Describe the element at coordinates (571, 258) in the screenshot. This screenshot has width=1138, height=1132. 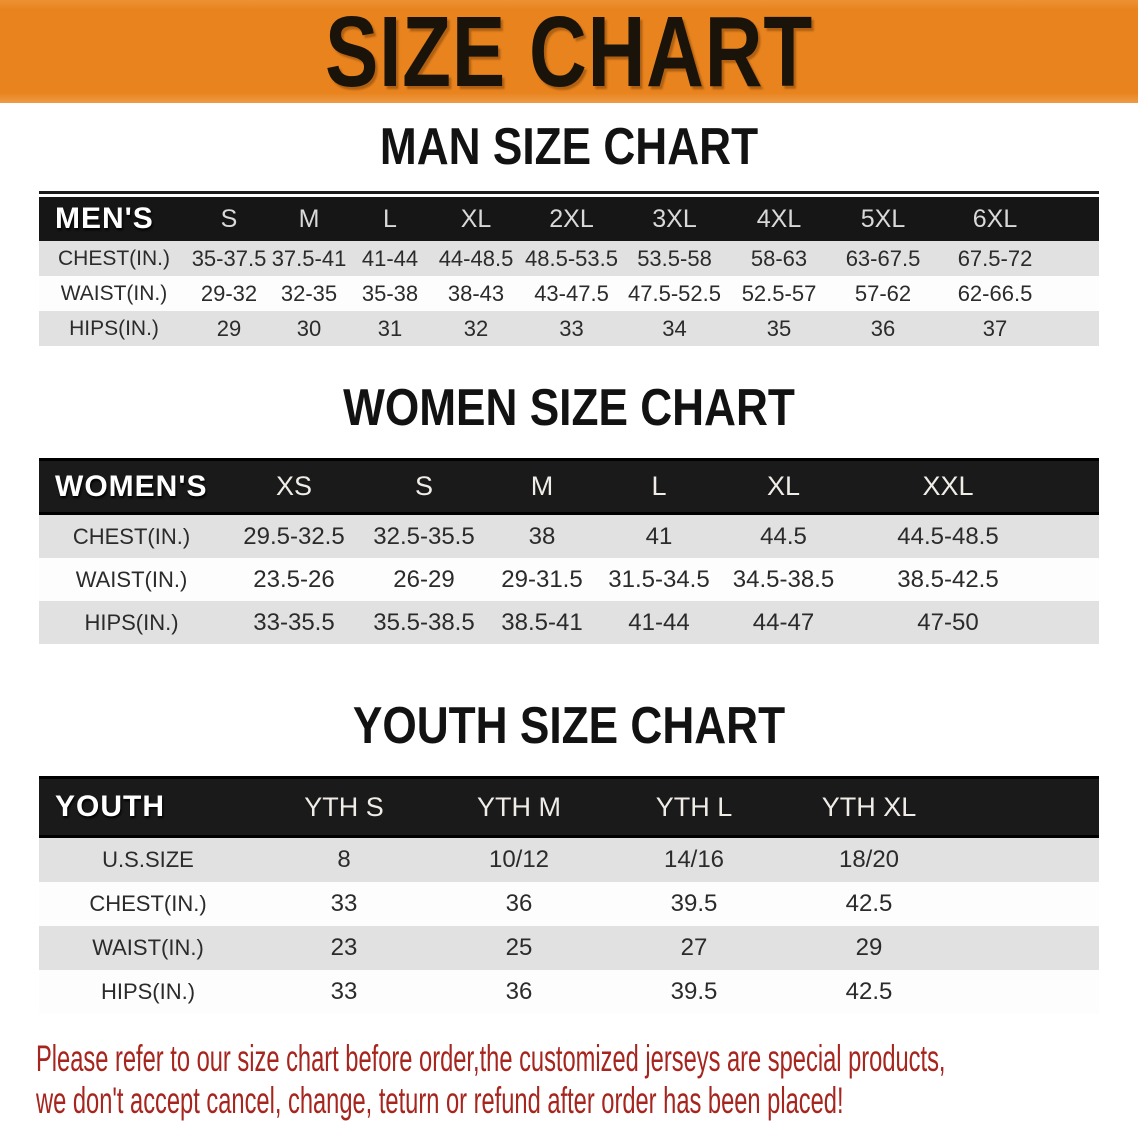
I see `size-value: 48.5-53.5` at that location.